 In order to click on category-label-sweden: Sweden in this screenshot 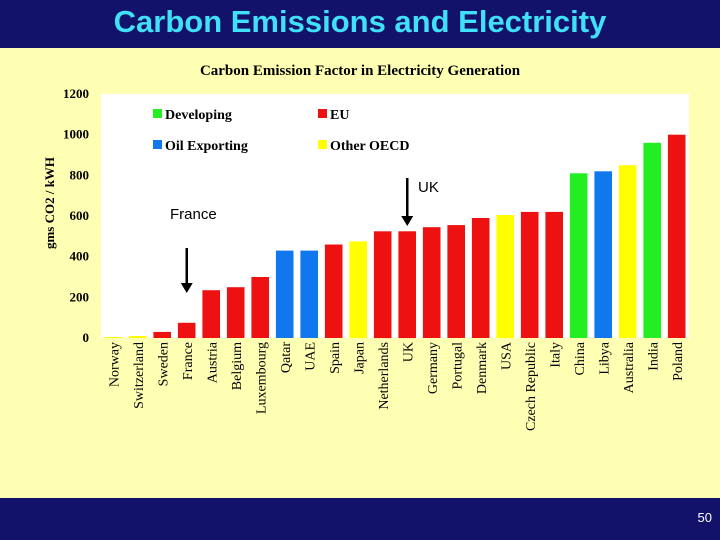, I will do `click(163, 364)`.